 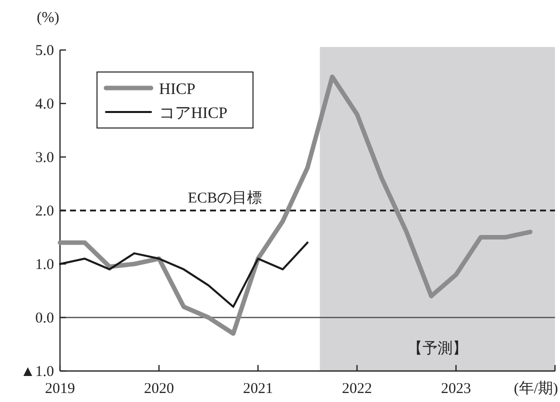 I want to click on ref-line-label: ECBの目標, so click(x=225, y=198).